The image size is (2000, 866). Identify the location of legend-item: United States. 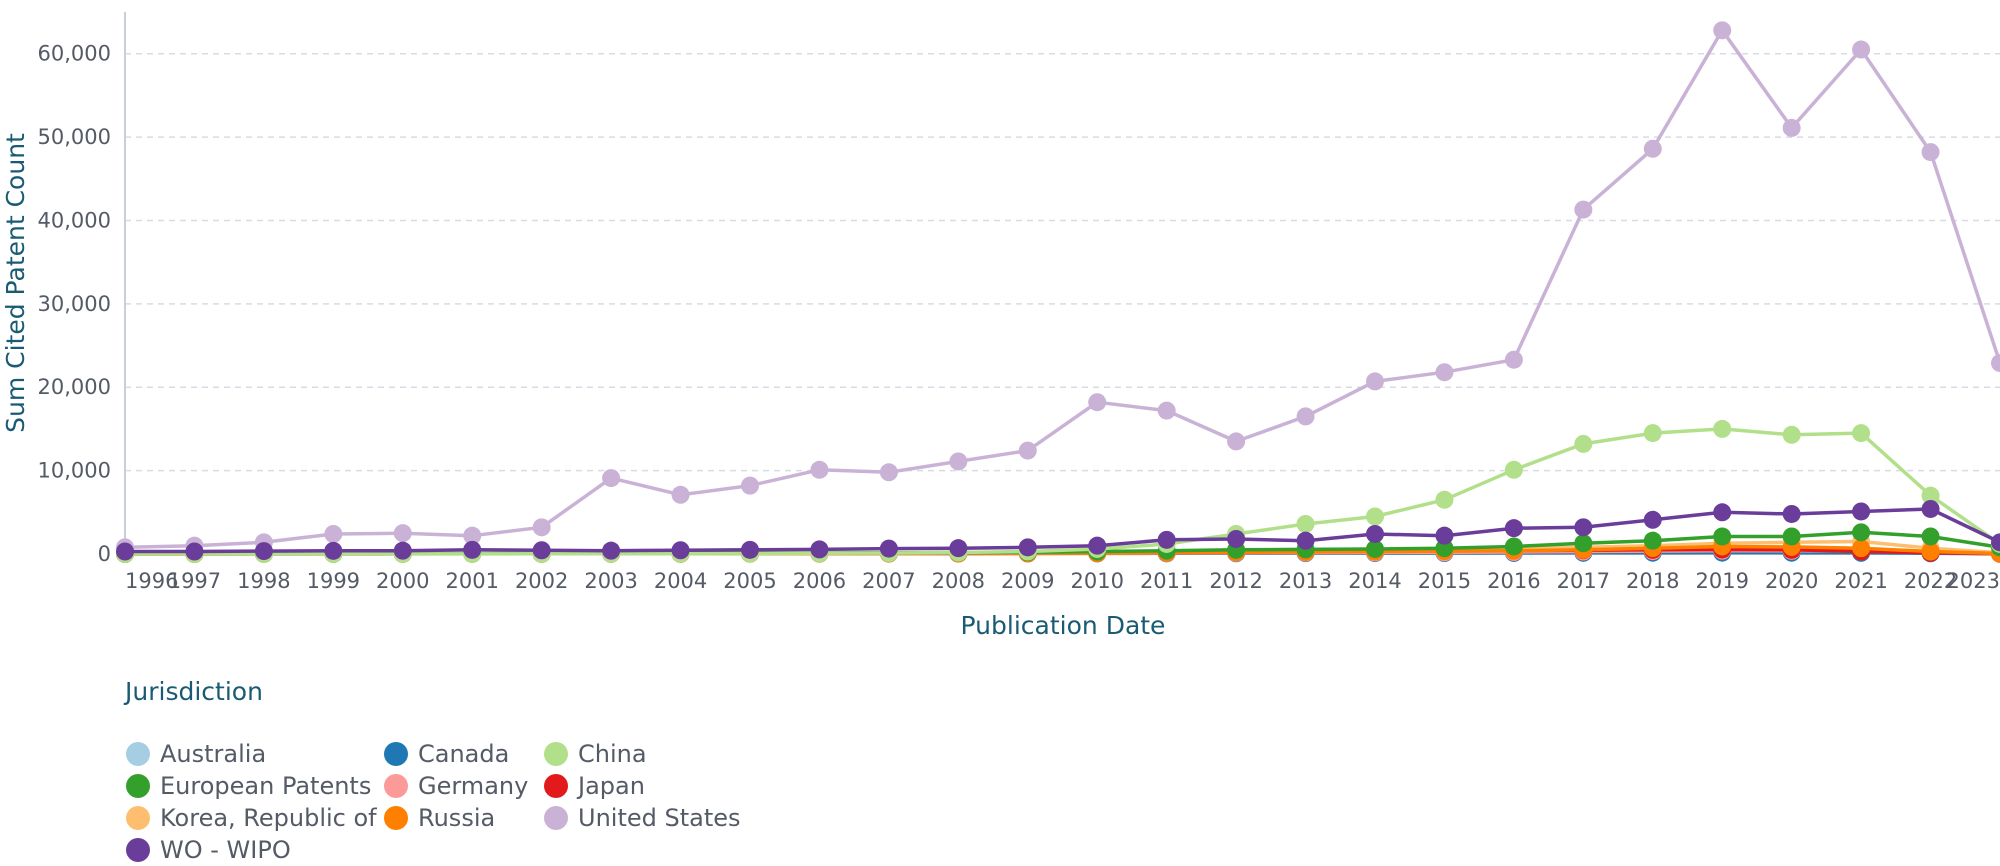
(642, 818).